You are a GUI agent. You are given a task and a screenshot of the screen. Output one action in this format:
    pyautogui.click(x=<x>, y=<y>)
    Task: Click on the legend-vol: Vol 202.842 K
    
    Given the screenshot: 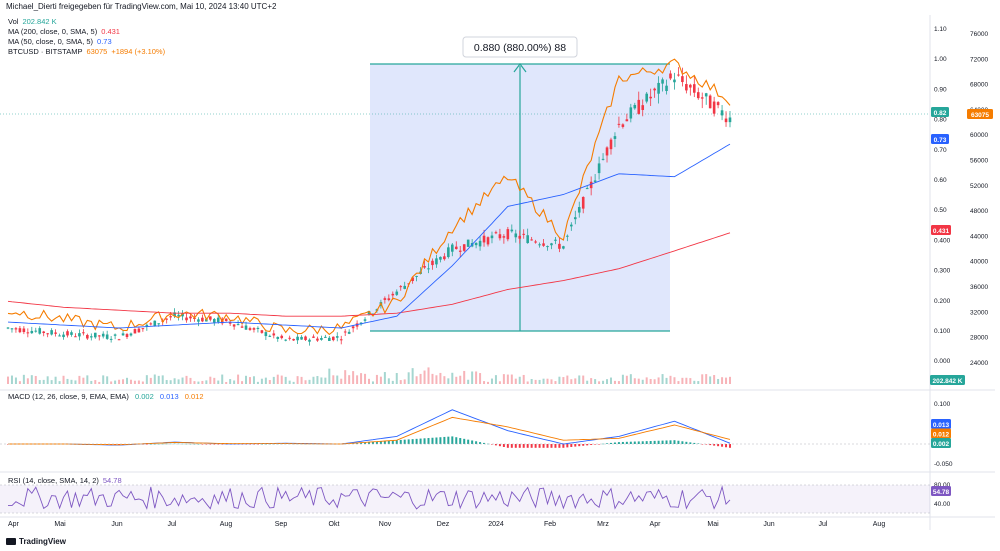 What is the action you would take?
    pyautogui.click(x=32, y=21)
    